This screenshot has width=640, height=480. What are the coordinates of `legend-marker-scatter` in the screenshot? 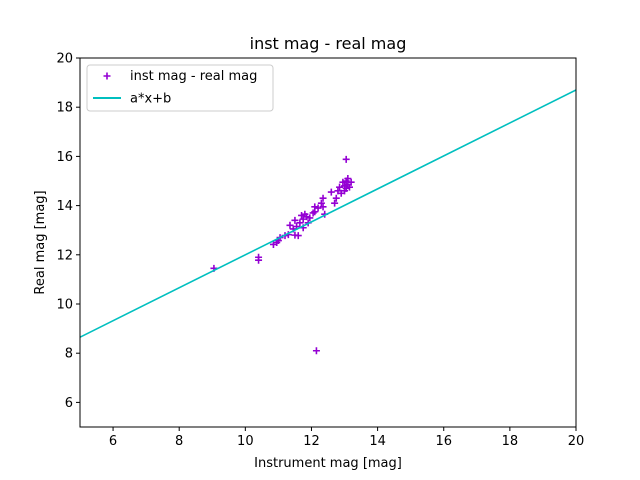 It's located at (107, 76).